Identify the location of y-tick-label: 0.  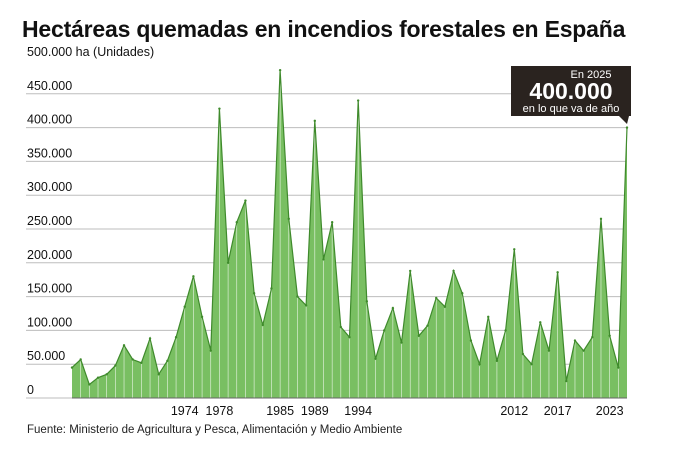
(30, 390).